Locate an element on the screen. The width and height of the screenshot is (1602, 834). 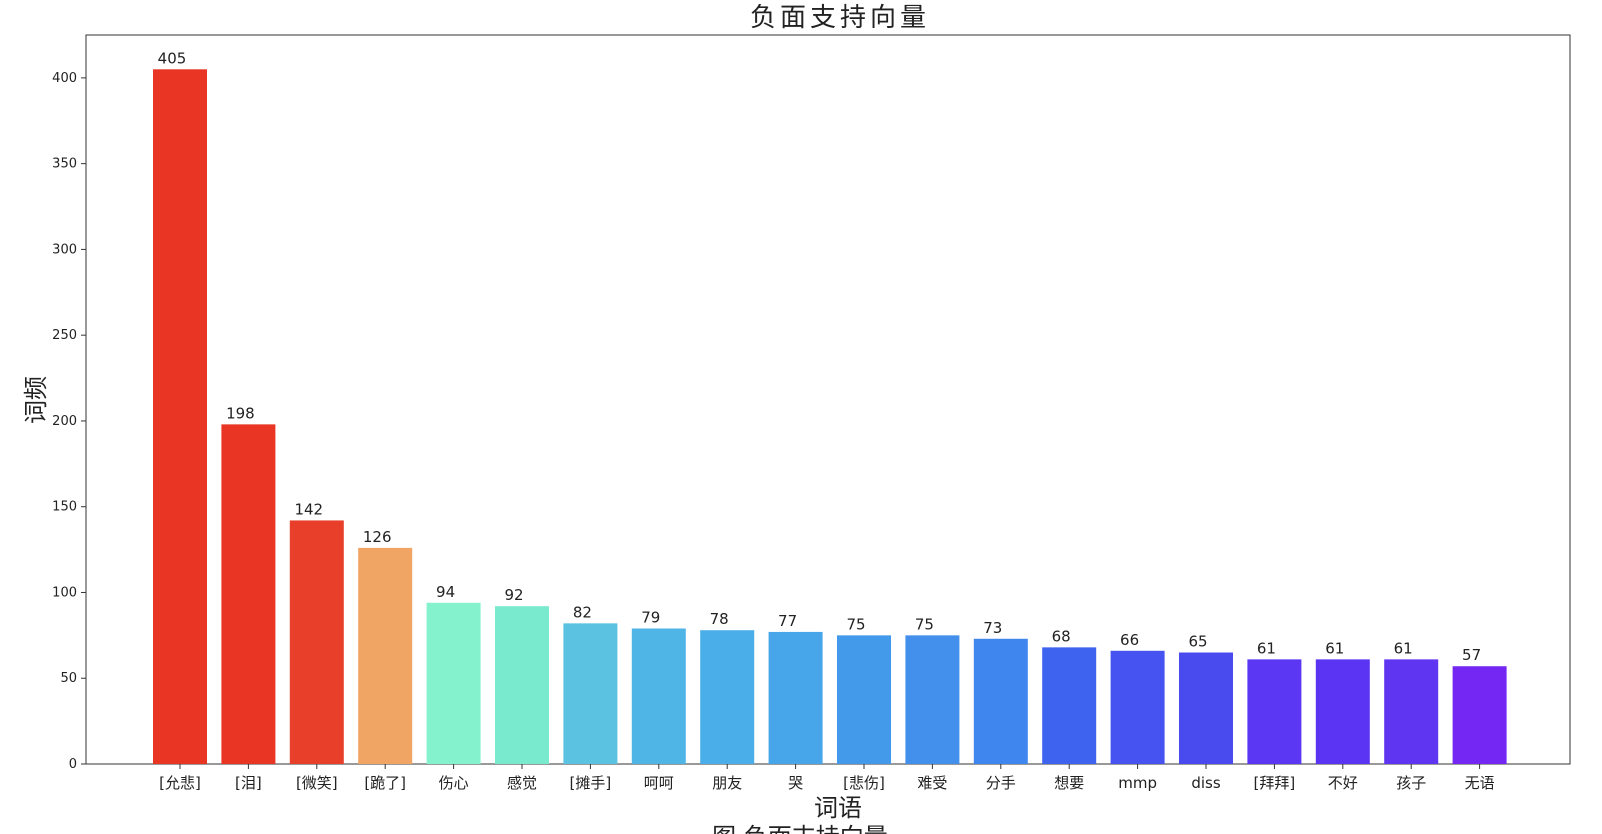
y-tick-label: 100 is located at coordinates (64, 592).